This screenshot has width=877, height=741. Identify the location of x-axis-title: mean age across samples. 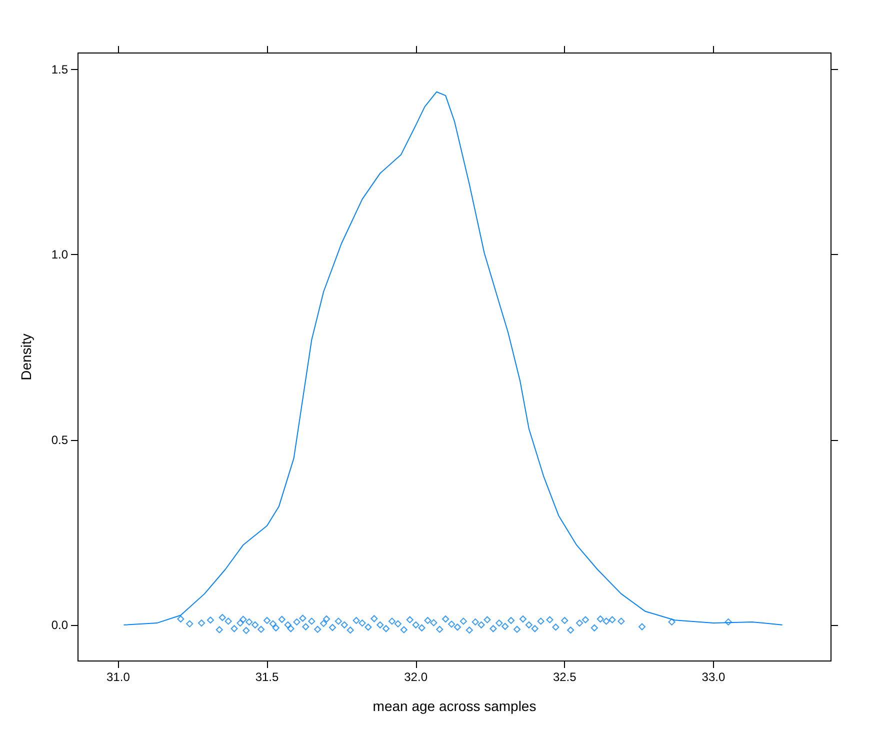
(454, 706).